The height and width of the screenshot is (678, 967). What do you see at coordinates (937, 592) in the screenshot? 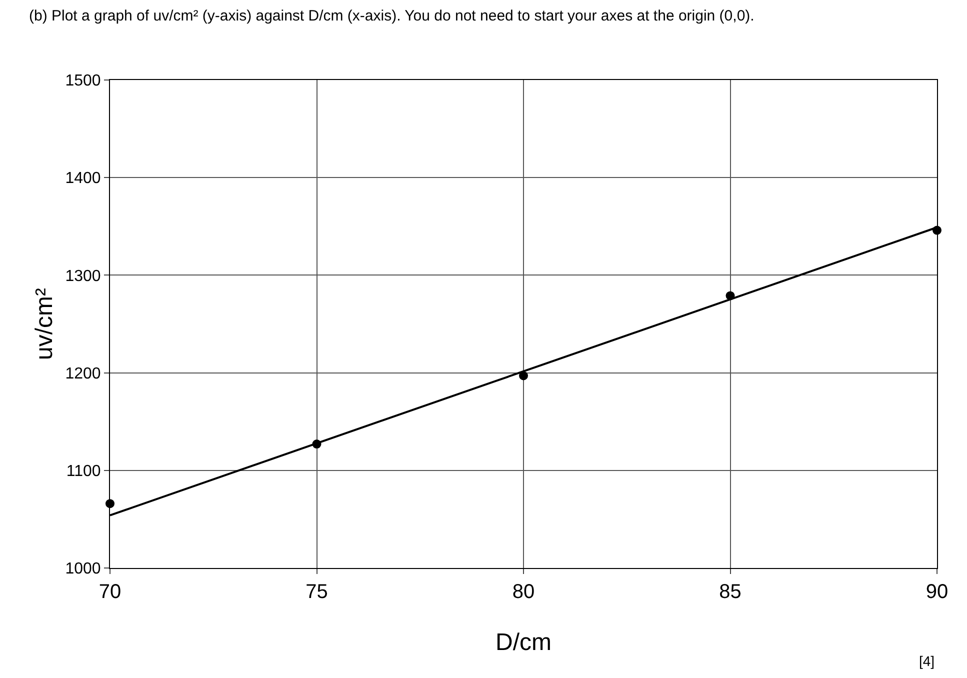
I see `x-tick-label: 90` at bounding box center [937, 592].